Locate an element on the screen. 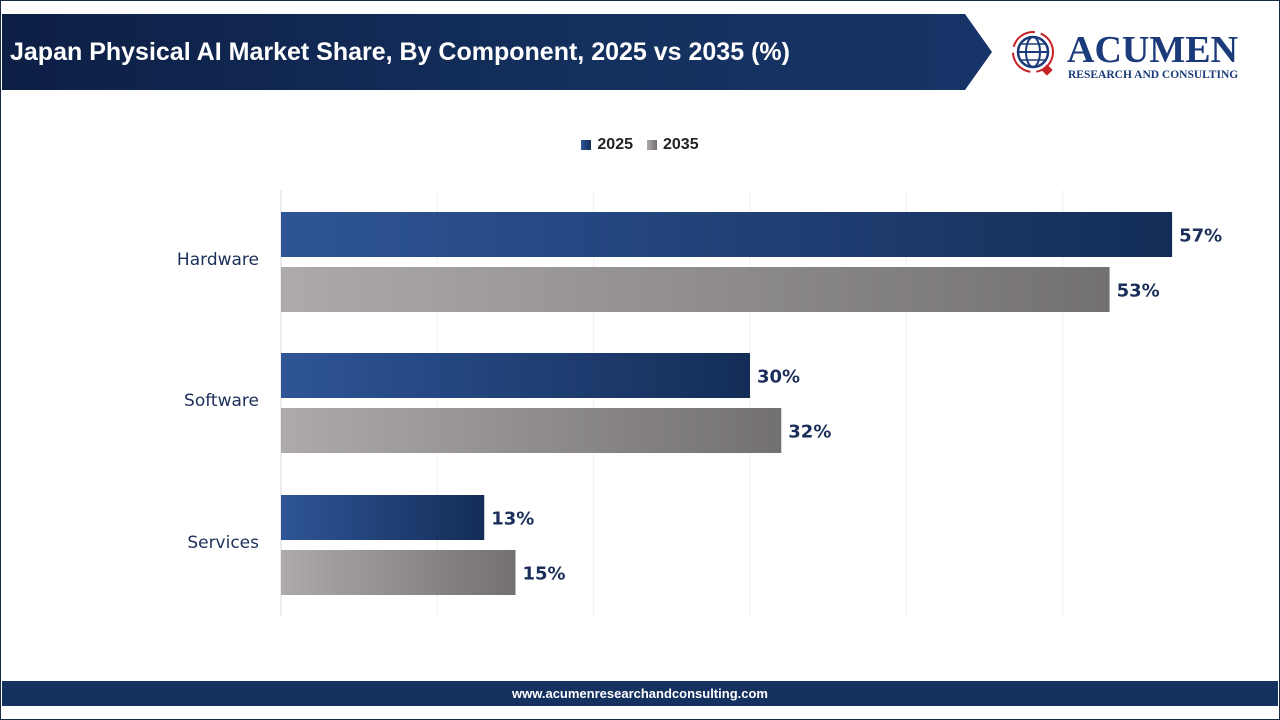  bar-2025-hardware is located at coordinates (727, 234).